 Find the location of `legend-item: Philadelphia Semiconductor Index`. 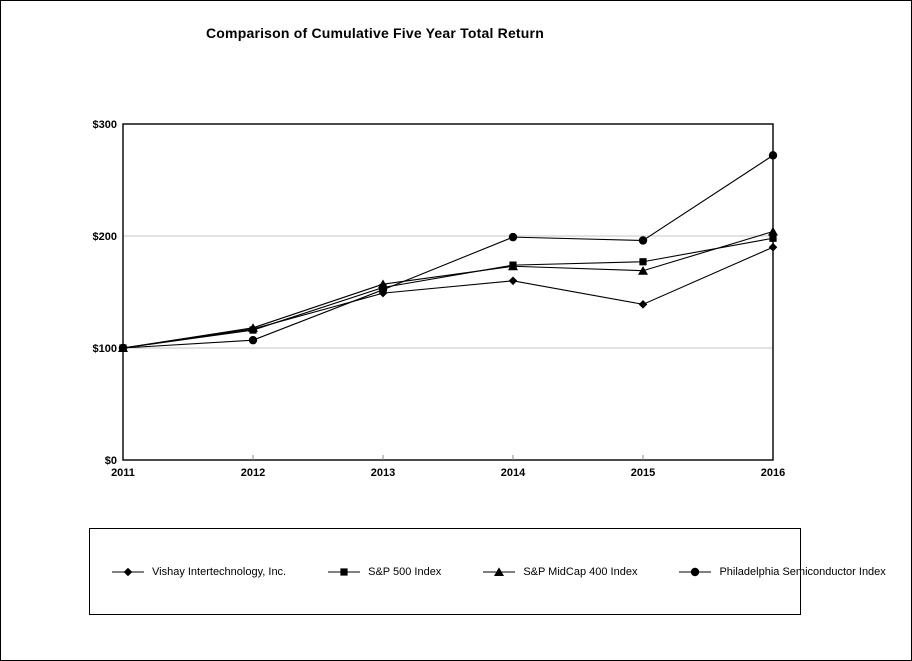

legend-item: Philadelphia Semiconductor Index is located at coordinates (782, 571).